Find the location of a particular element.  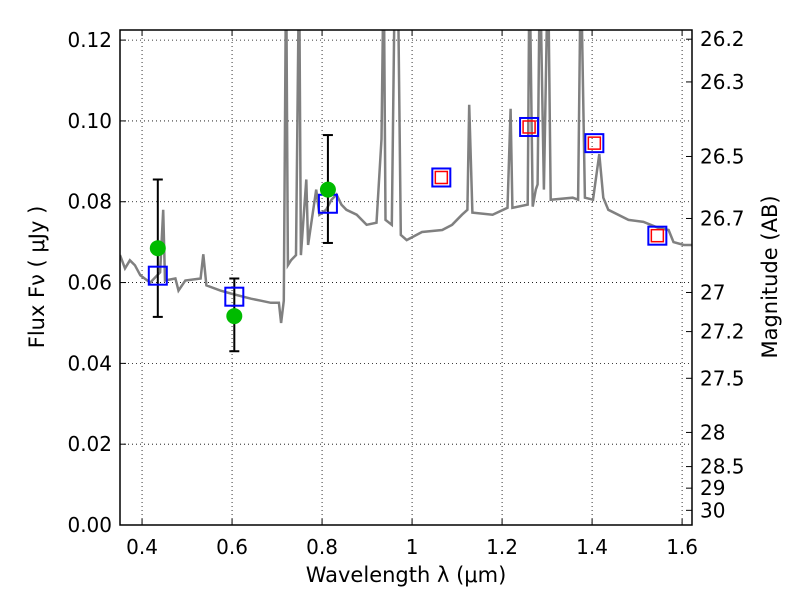

y2-tick-label: 27 is located at coordinates (712, 292).